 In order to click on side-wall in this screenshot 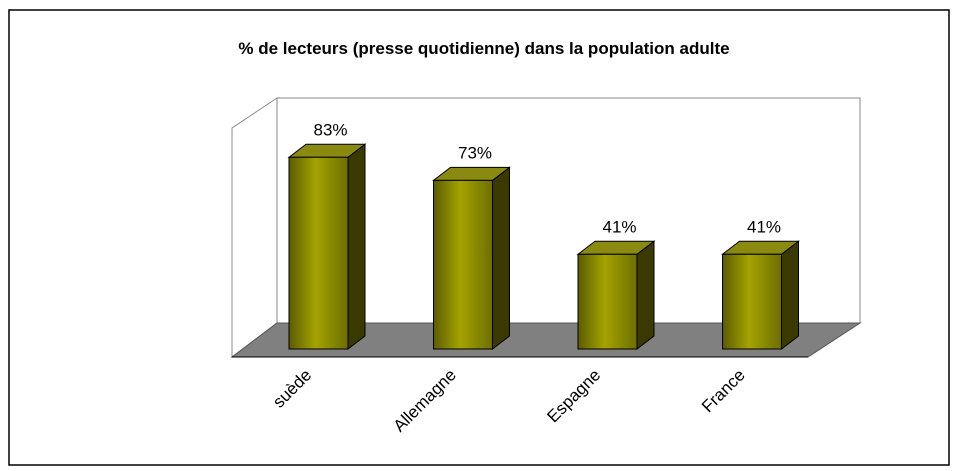, I will do `click(254, 228)`.